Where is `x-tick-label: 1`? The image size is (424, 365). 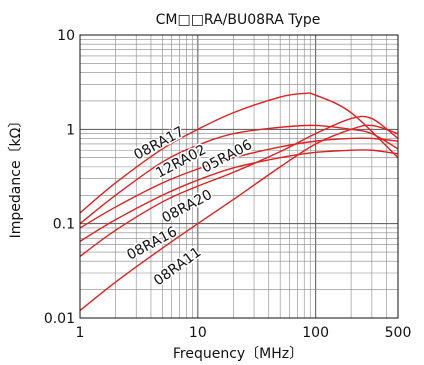
x-tick-label: 1 is located at coordinates (80, 333).